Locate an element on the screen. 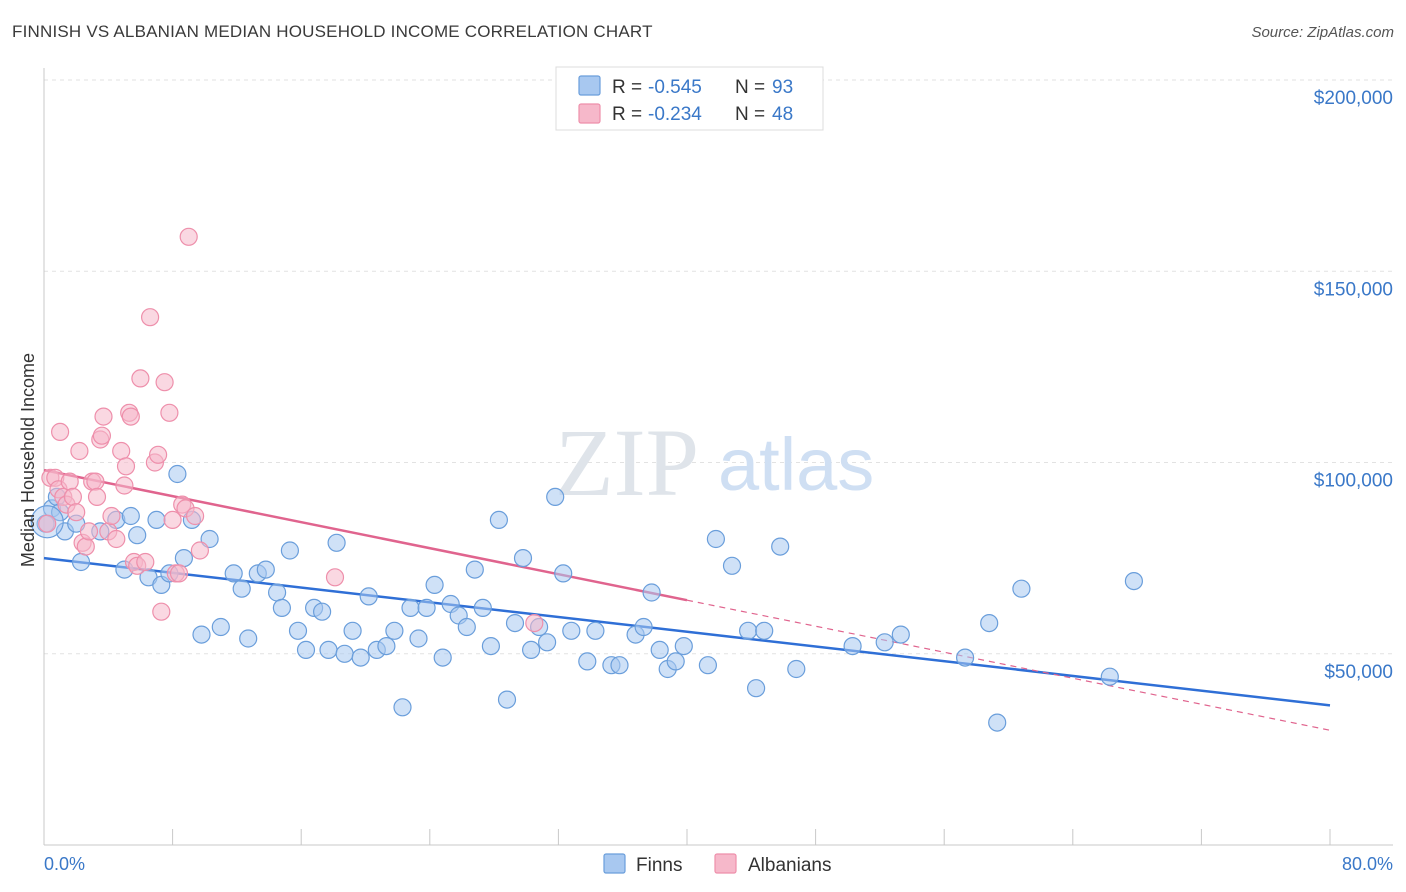  legend-r-value-finns: -0.545 is located at coordinates (675, 87).